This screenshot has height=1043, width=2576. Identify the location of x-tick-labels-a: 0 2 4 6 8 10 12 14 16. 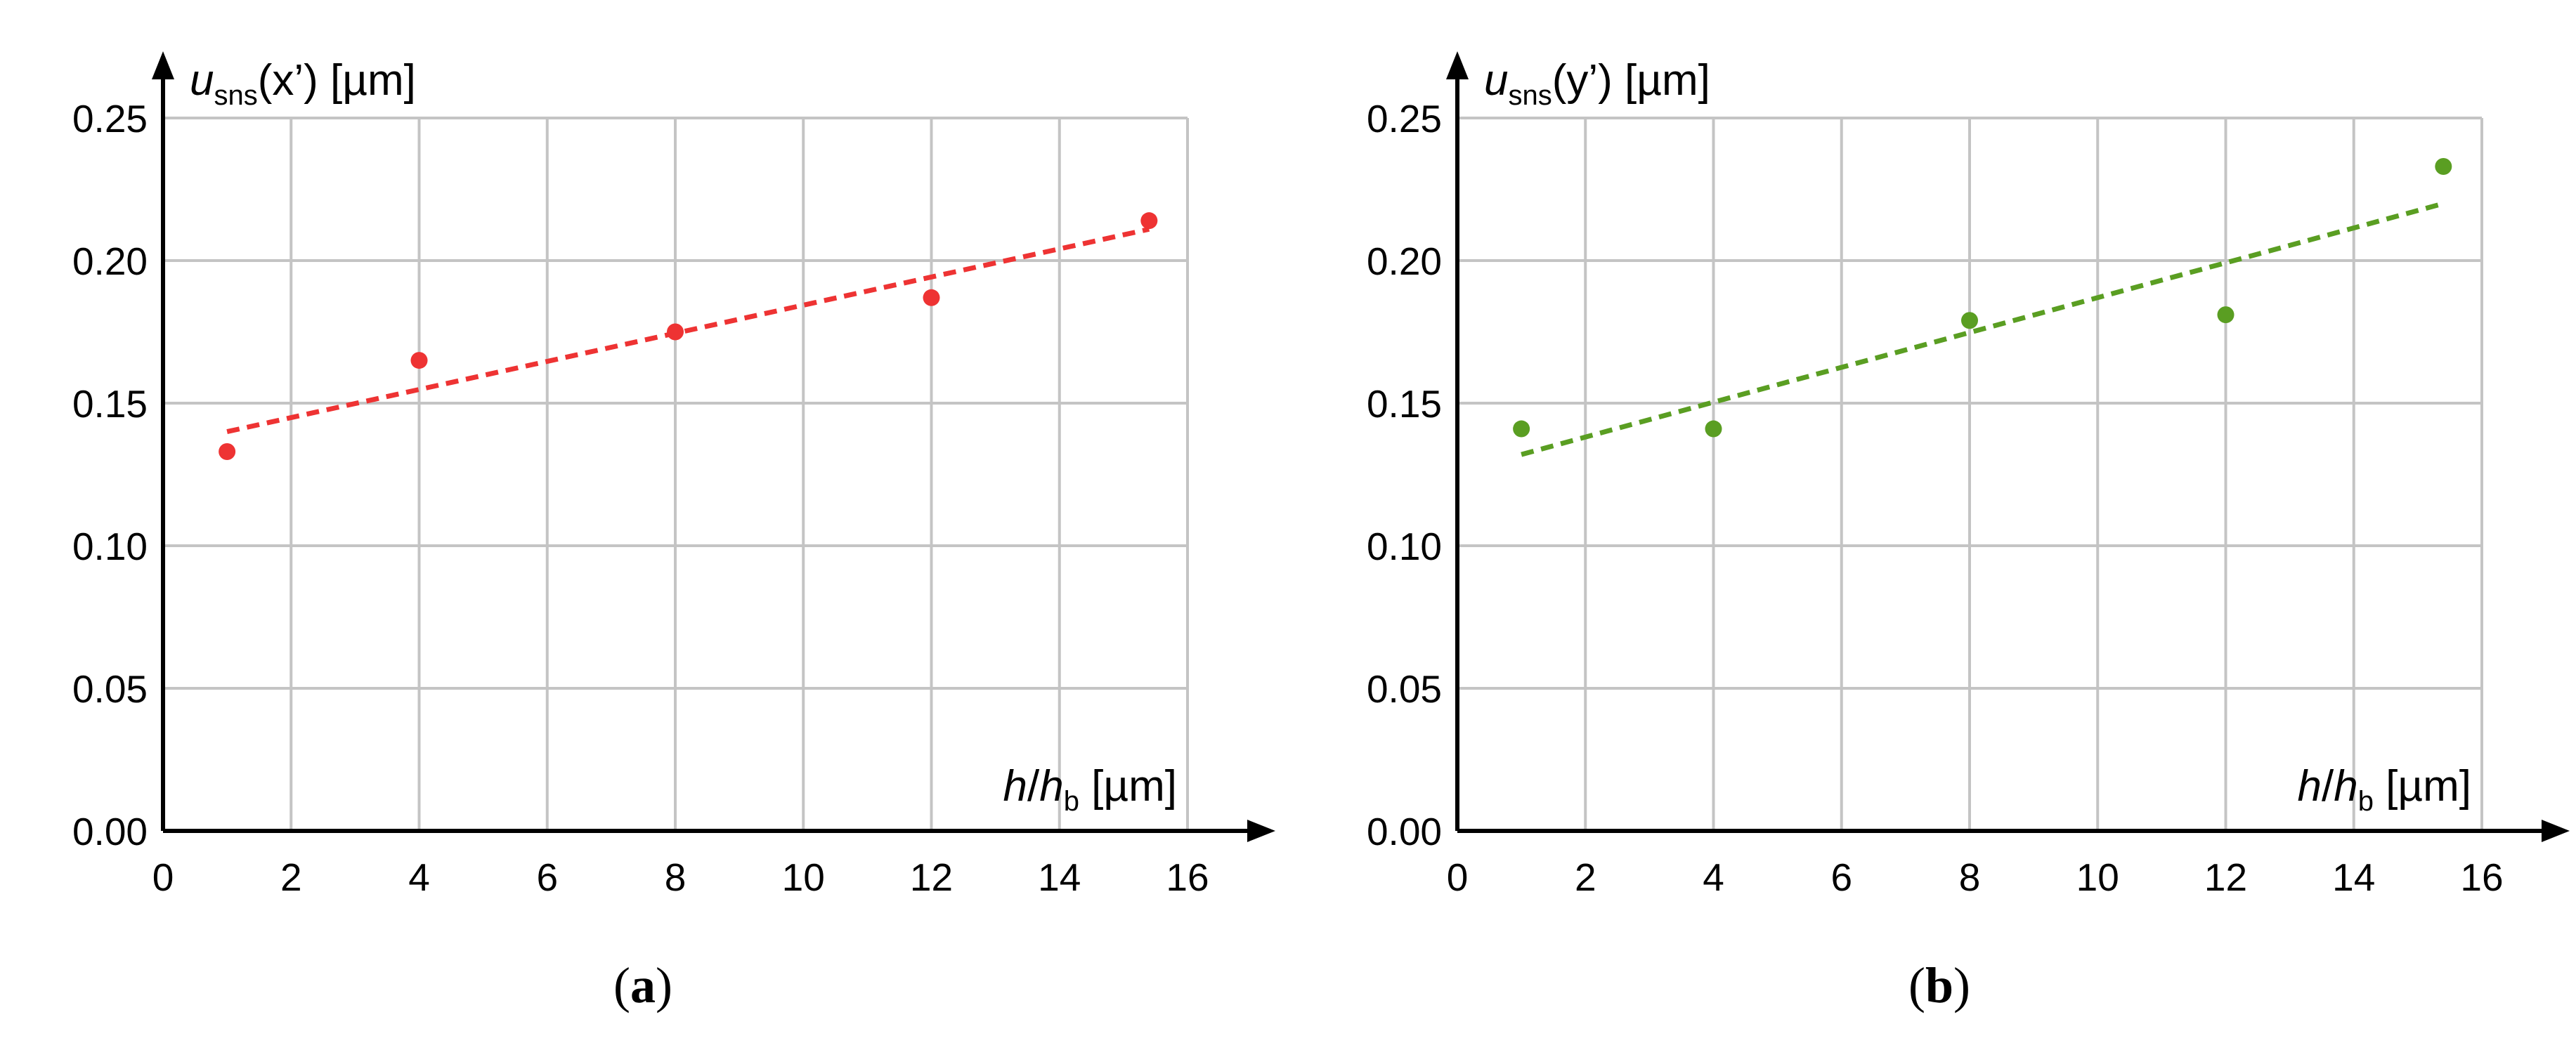
(680, 877).